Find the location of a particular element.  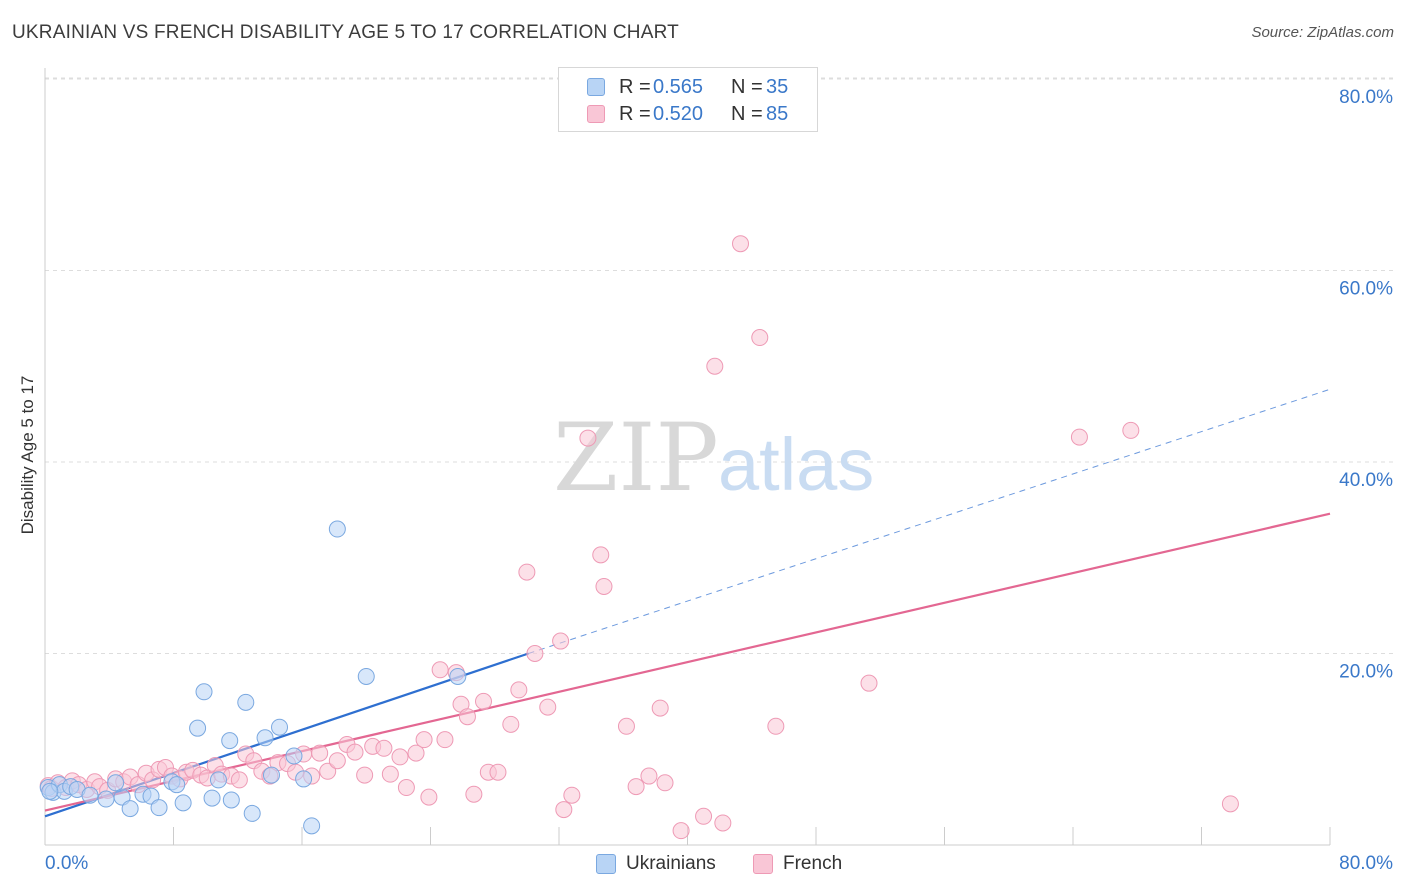

watermark-atlas: atlas is located at coordinates (796, 464).